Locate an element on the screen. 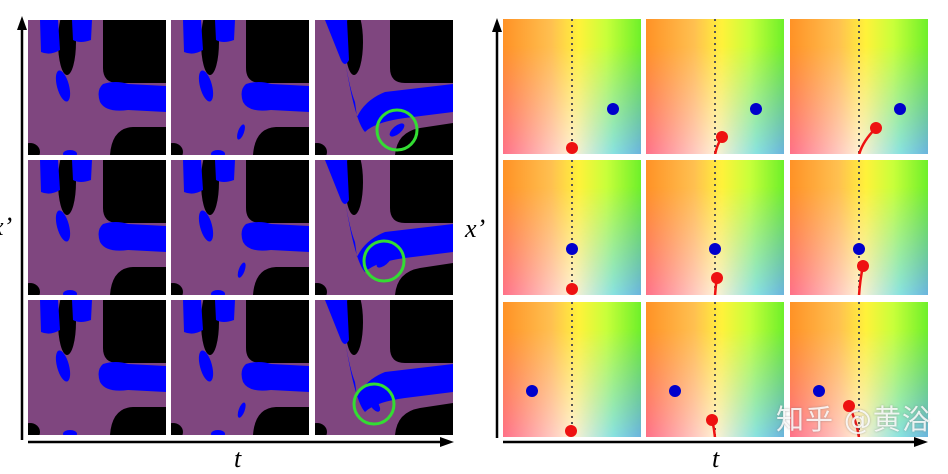  watermark: 知乎 @黄浴 is located at coordinates (853, 419).